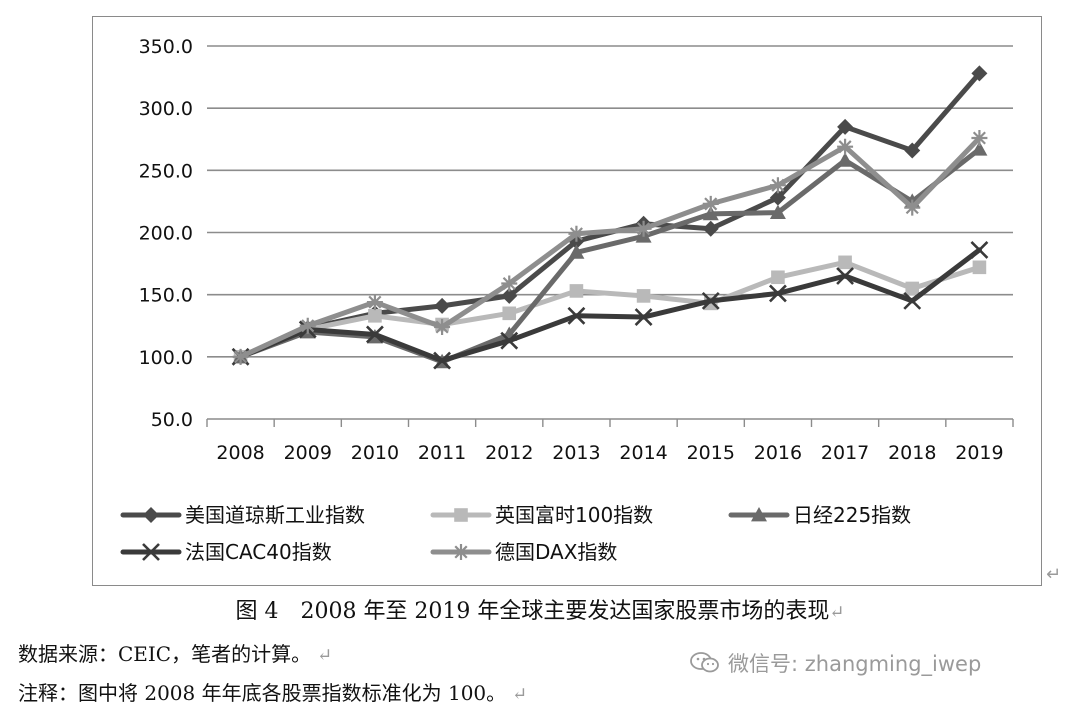  I want to click on x-tick-label: 2017, so click(845, 453).